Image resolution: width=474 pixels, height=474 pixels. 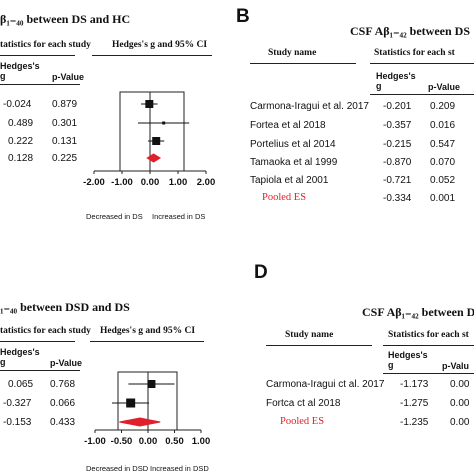 I want to click on panel-d-header-name-underline, so click(x=319, y=345).